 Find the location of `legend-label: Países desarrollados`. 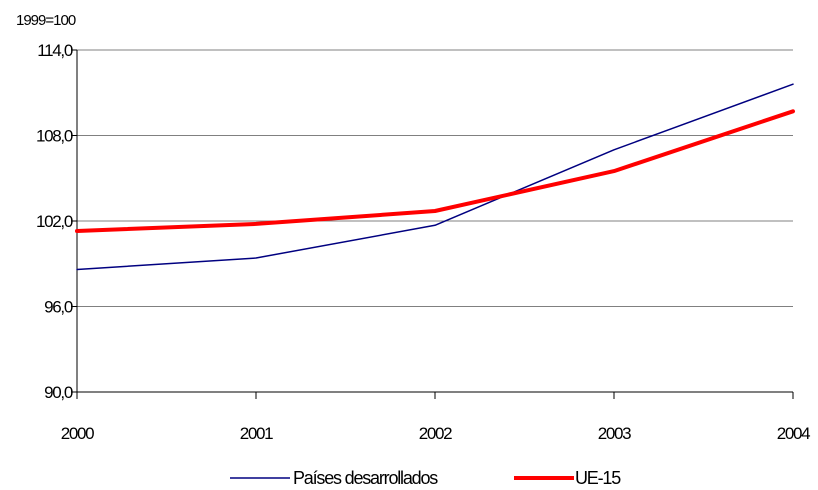

legend-label: Países desarrollados is located at coordinates (365, 478).